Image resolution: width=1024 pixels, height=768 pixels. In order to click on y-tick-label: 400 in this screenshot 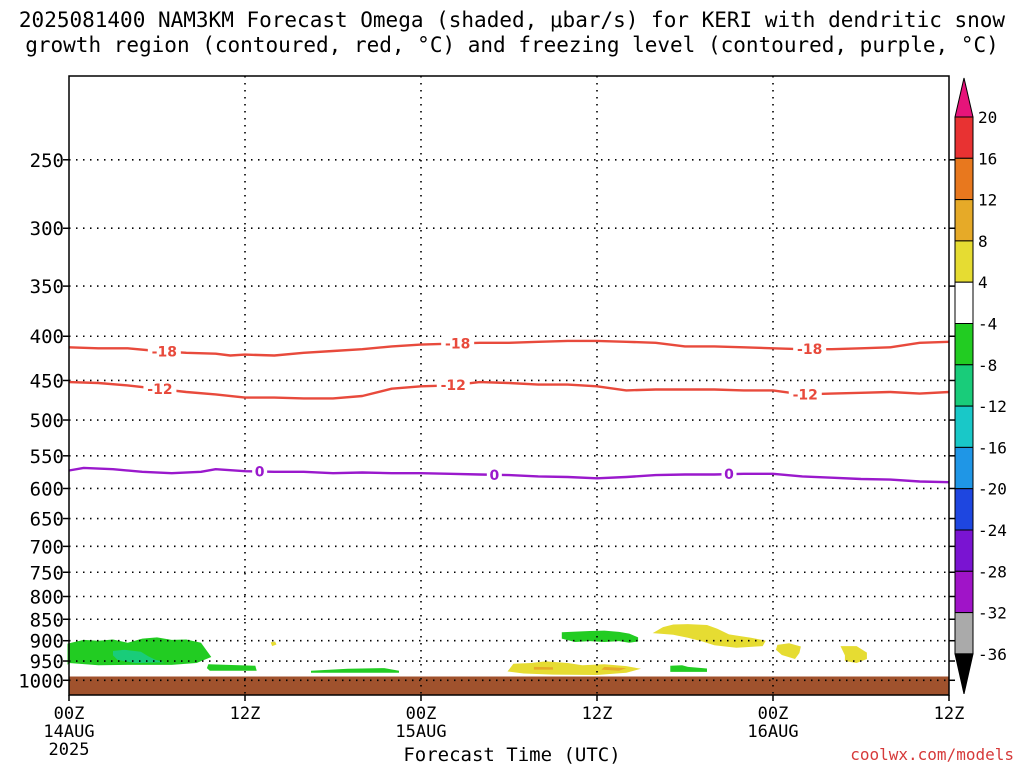, I will do `click(47, 337)`.